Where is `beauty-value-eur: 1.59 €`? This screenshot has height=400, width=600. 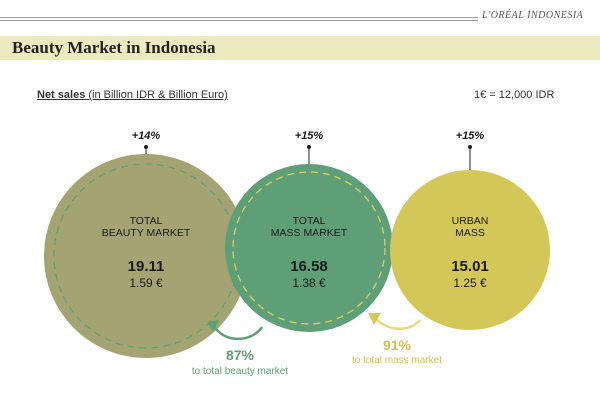 beauty-value-eur: 1.59 € is located at coordinates (146, 283).